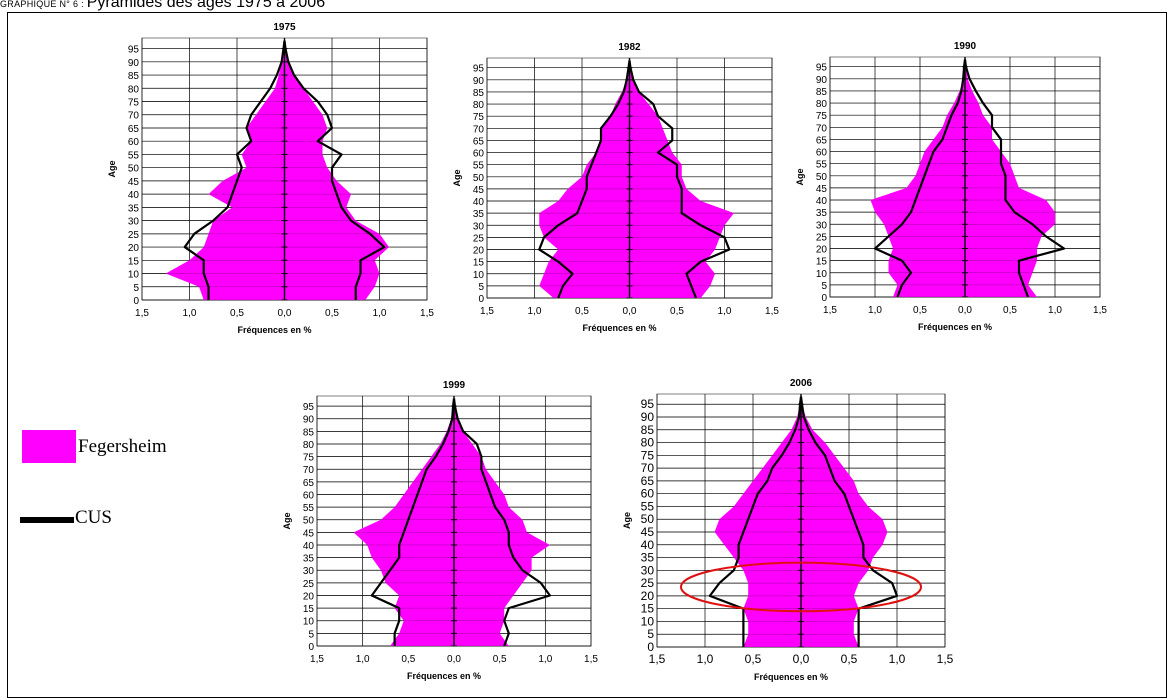 The height and width of the screenshot is (700, 1169). I want to click on chart-2006-ytick-label: 65, so click(648, 481).